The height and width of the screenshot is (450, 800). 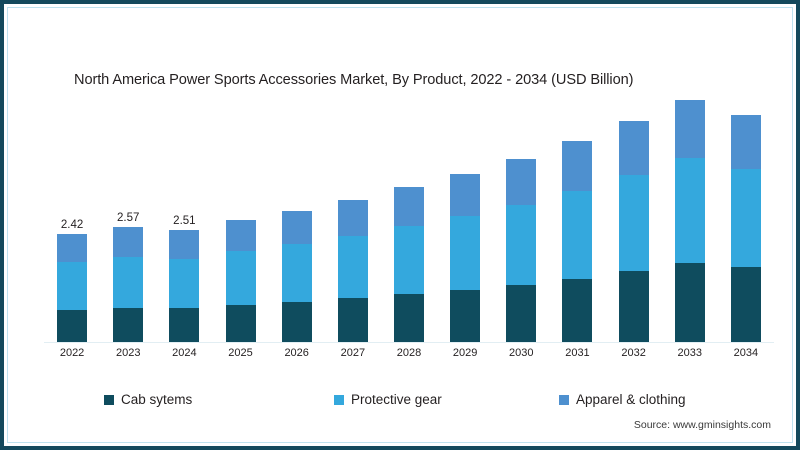 I want to click on x-tick-label-2029: 2029, so click(x=465, y=353).